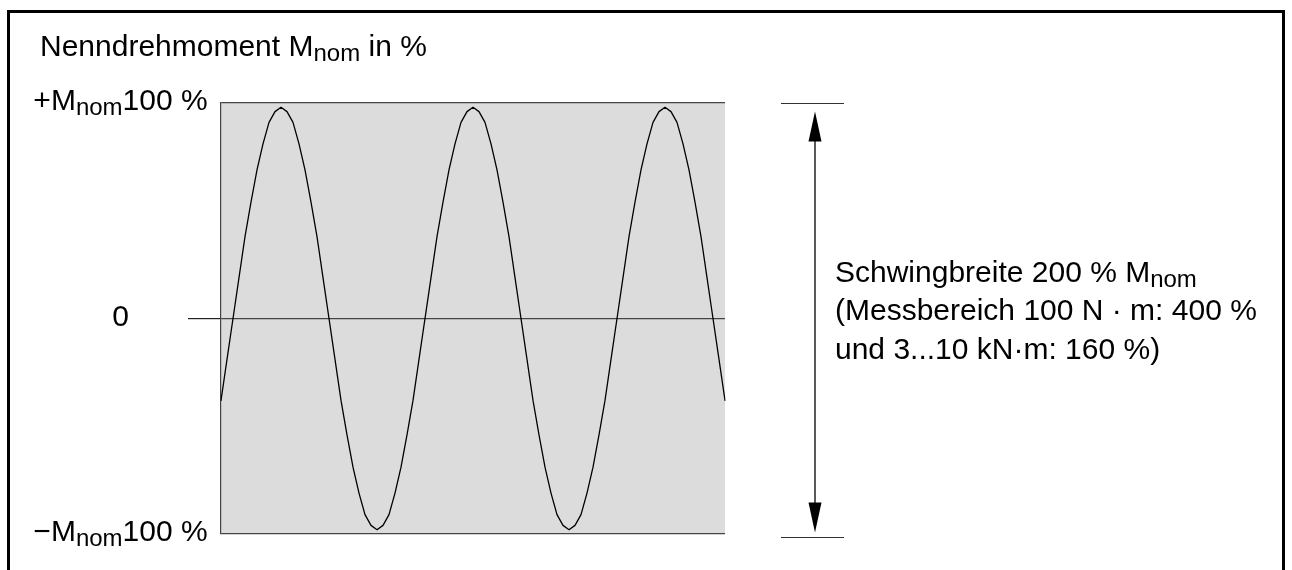 This screenshot has width=1292, height=570. What do you see at coordinates (120, 102) in the screenshot?
I see `y-tick-label: +M$_{nom}$100 %` at bounding box center [120, 102].